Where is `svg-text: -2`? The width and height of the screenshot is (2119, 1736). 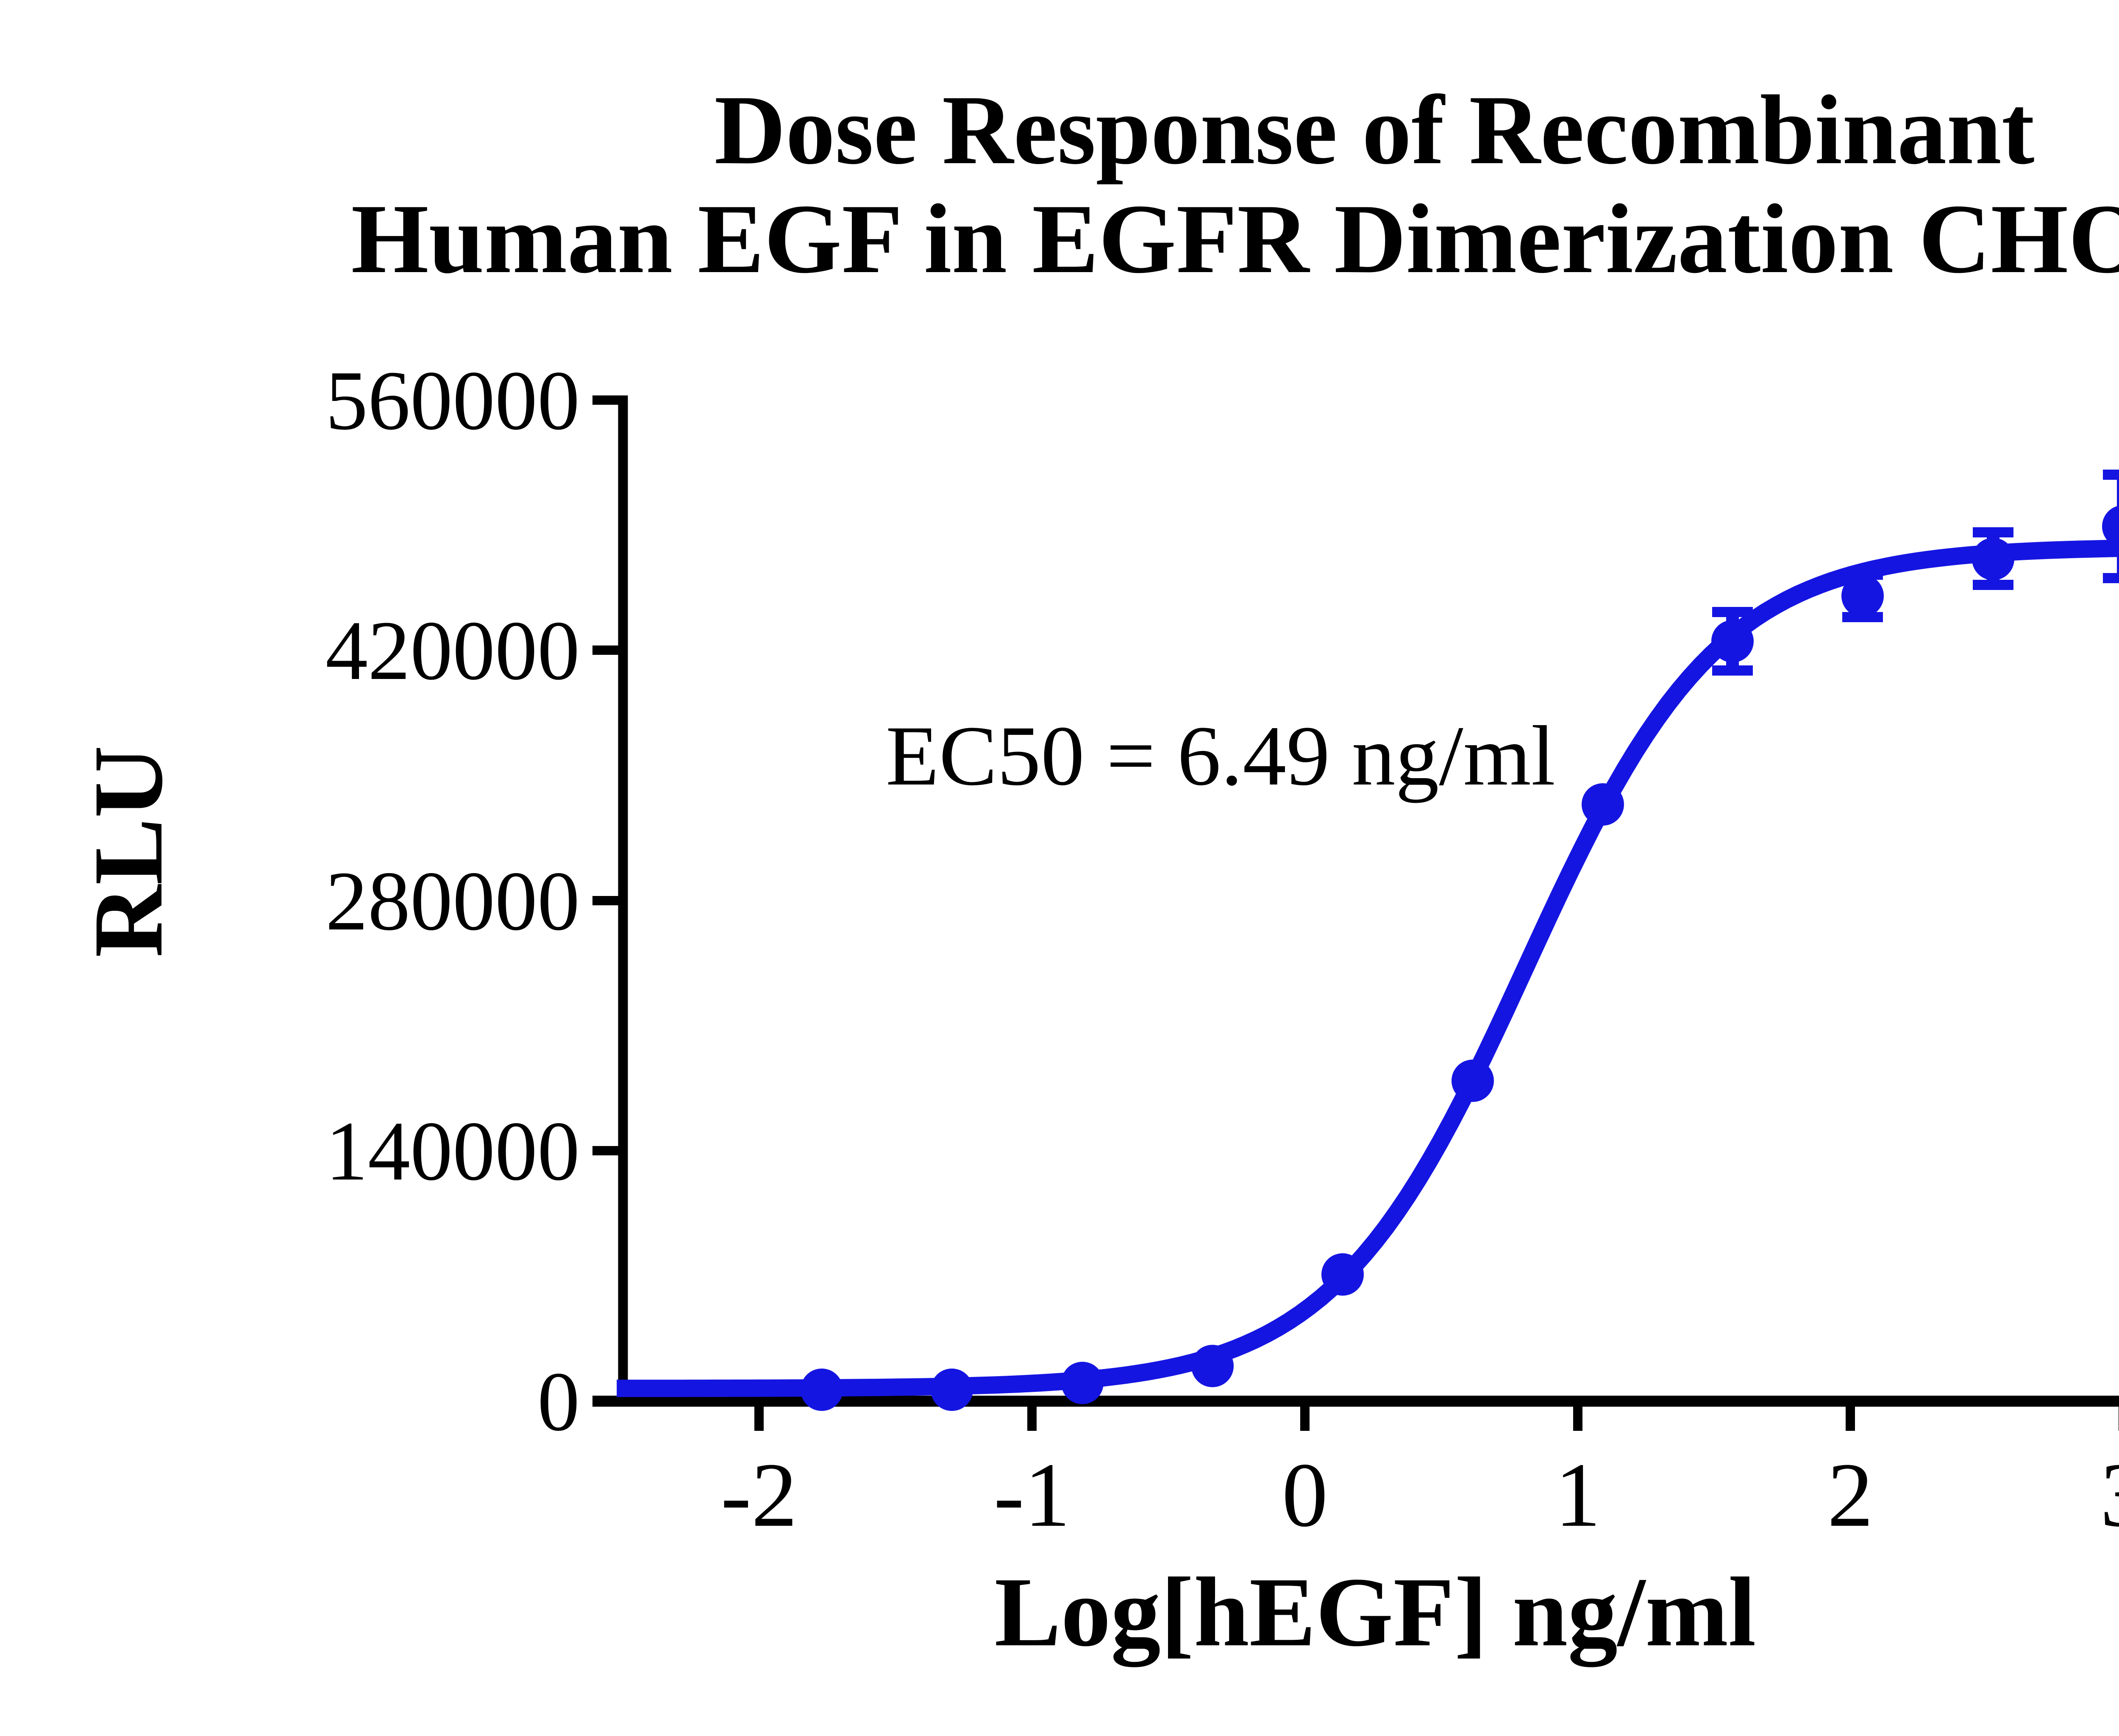
svg-text: -2 is located at coordinates (760, 1495).